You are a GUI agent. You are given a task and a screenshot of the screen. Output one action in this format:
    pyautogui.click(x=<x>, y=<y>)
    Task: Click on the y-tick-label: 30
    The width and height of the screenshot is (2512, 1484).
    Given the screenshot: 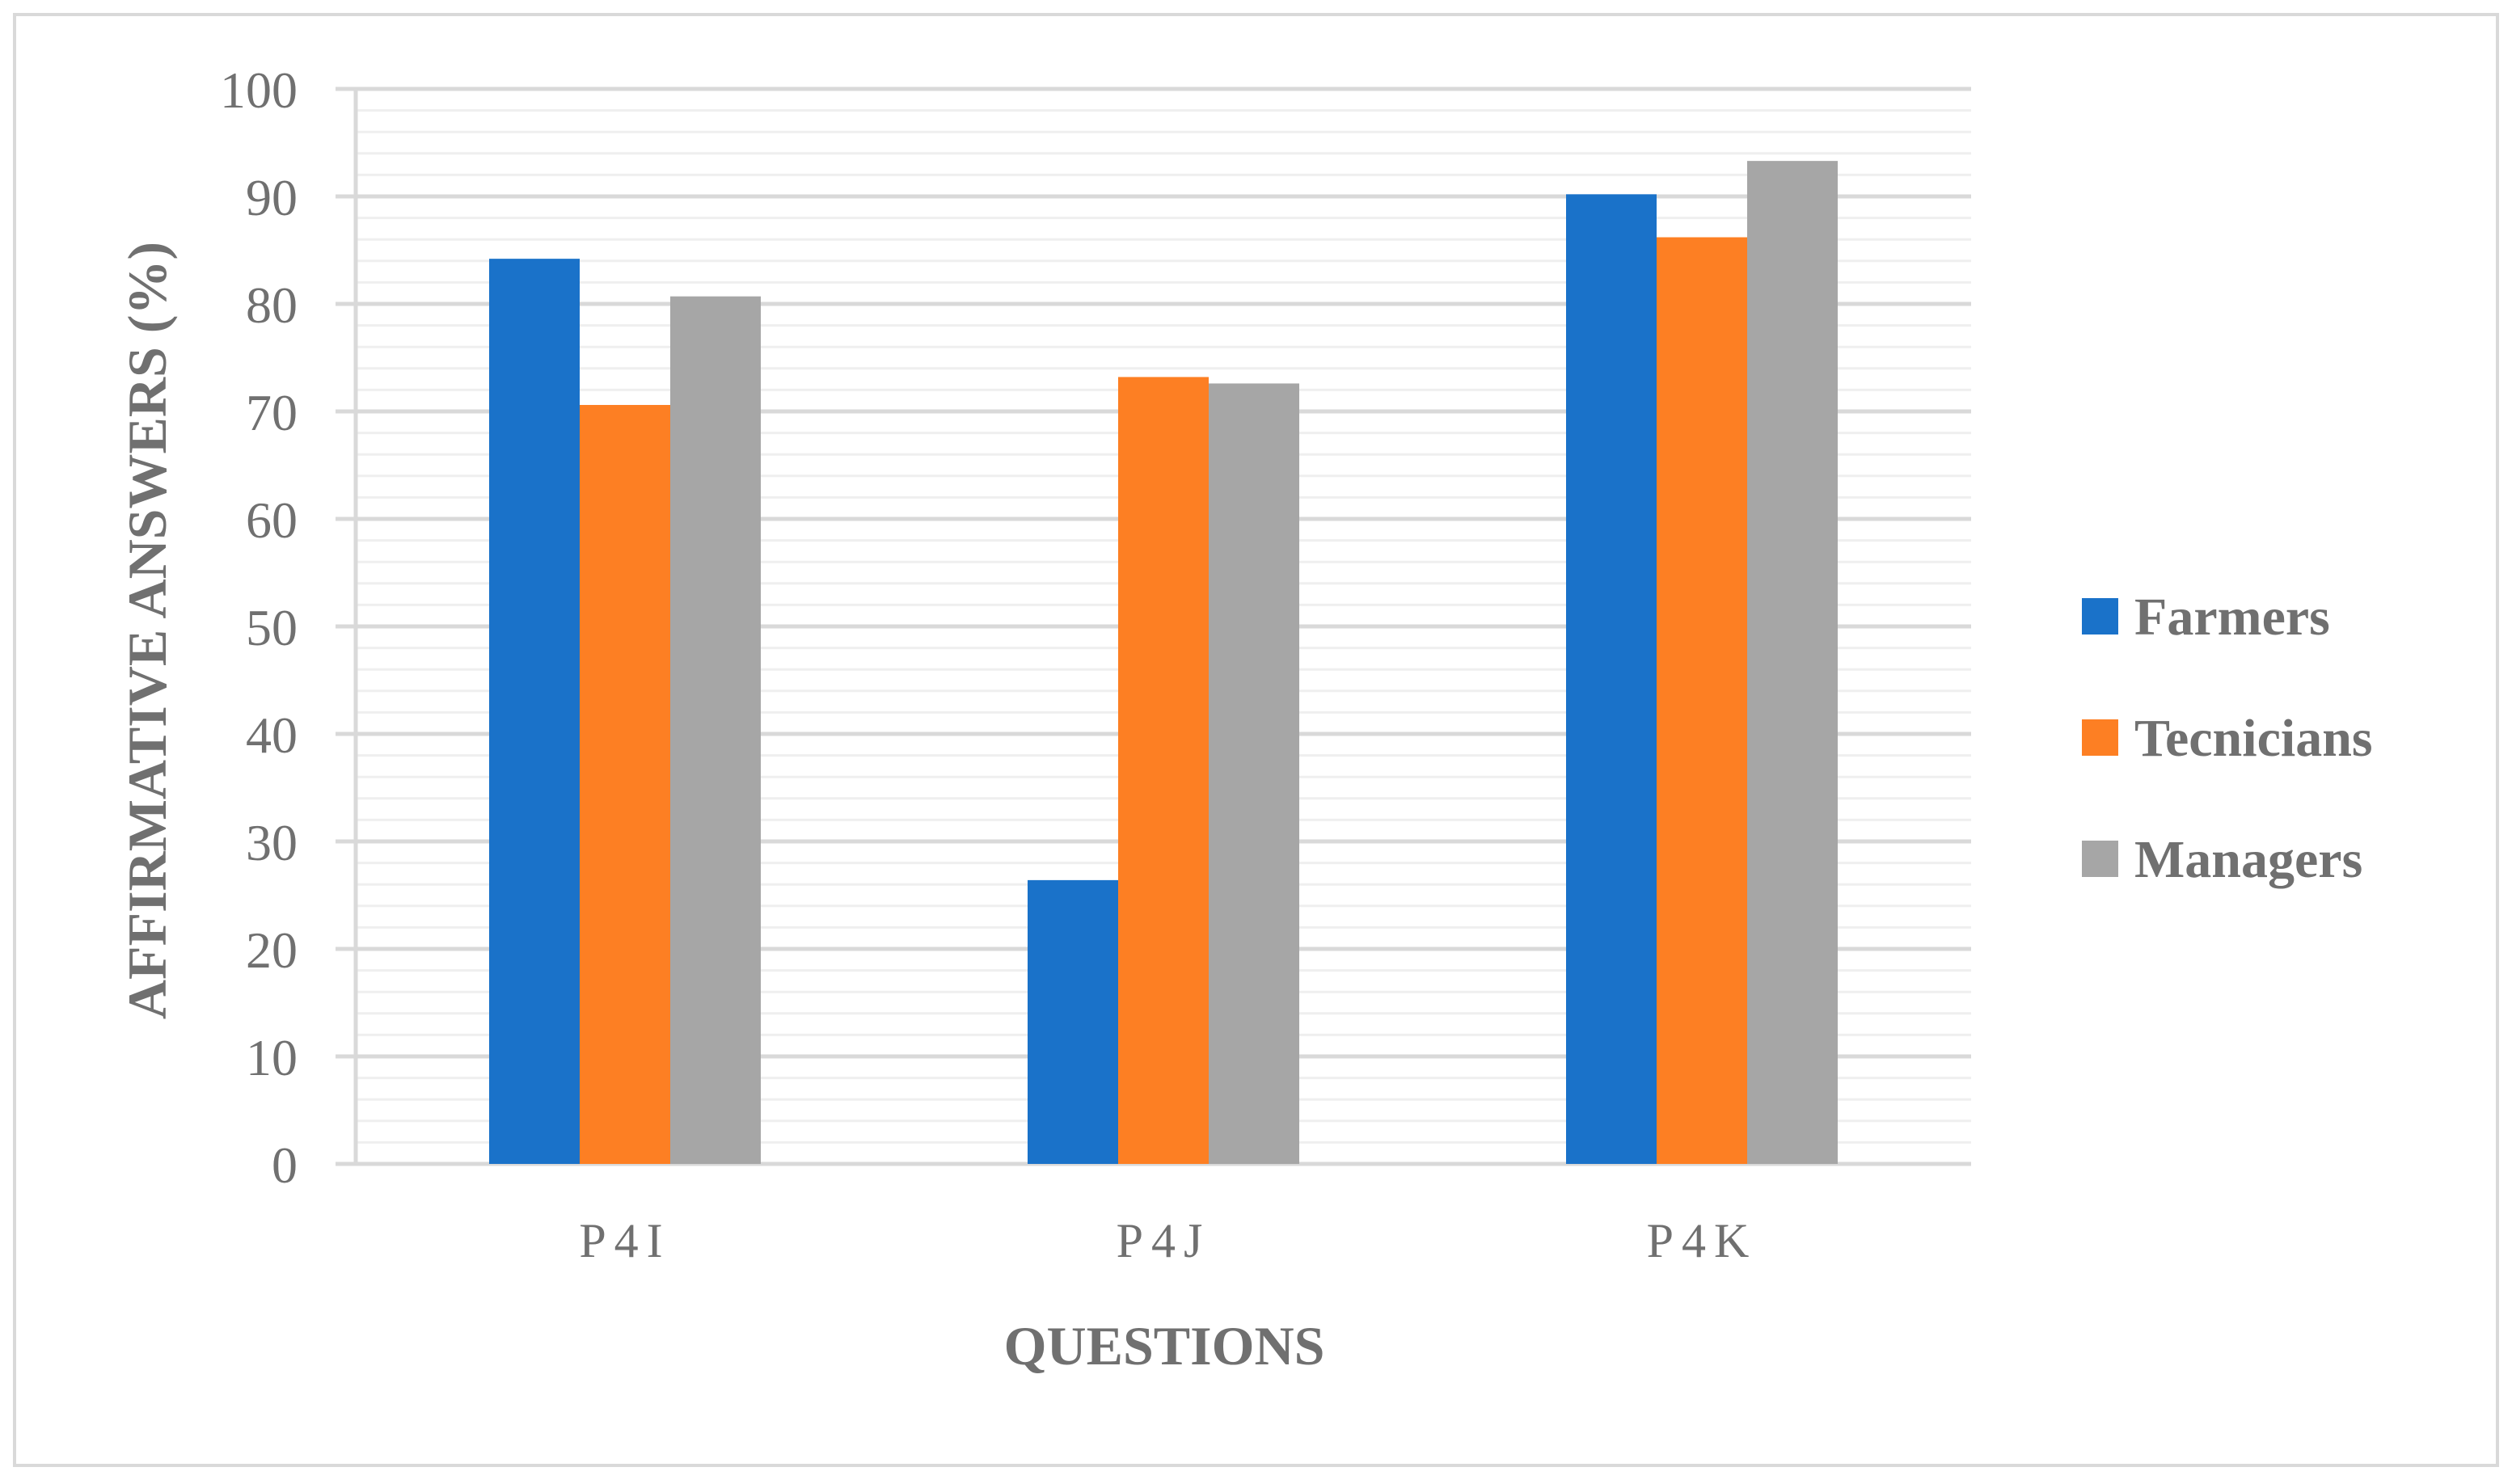 What is the action you would take?
    pyautogui.click(x=272, y=842)
    